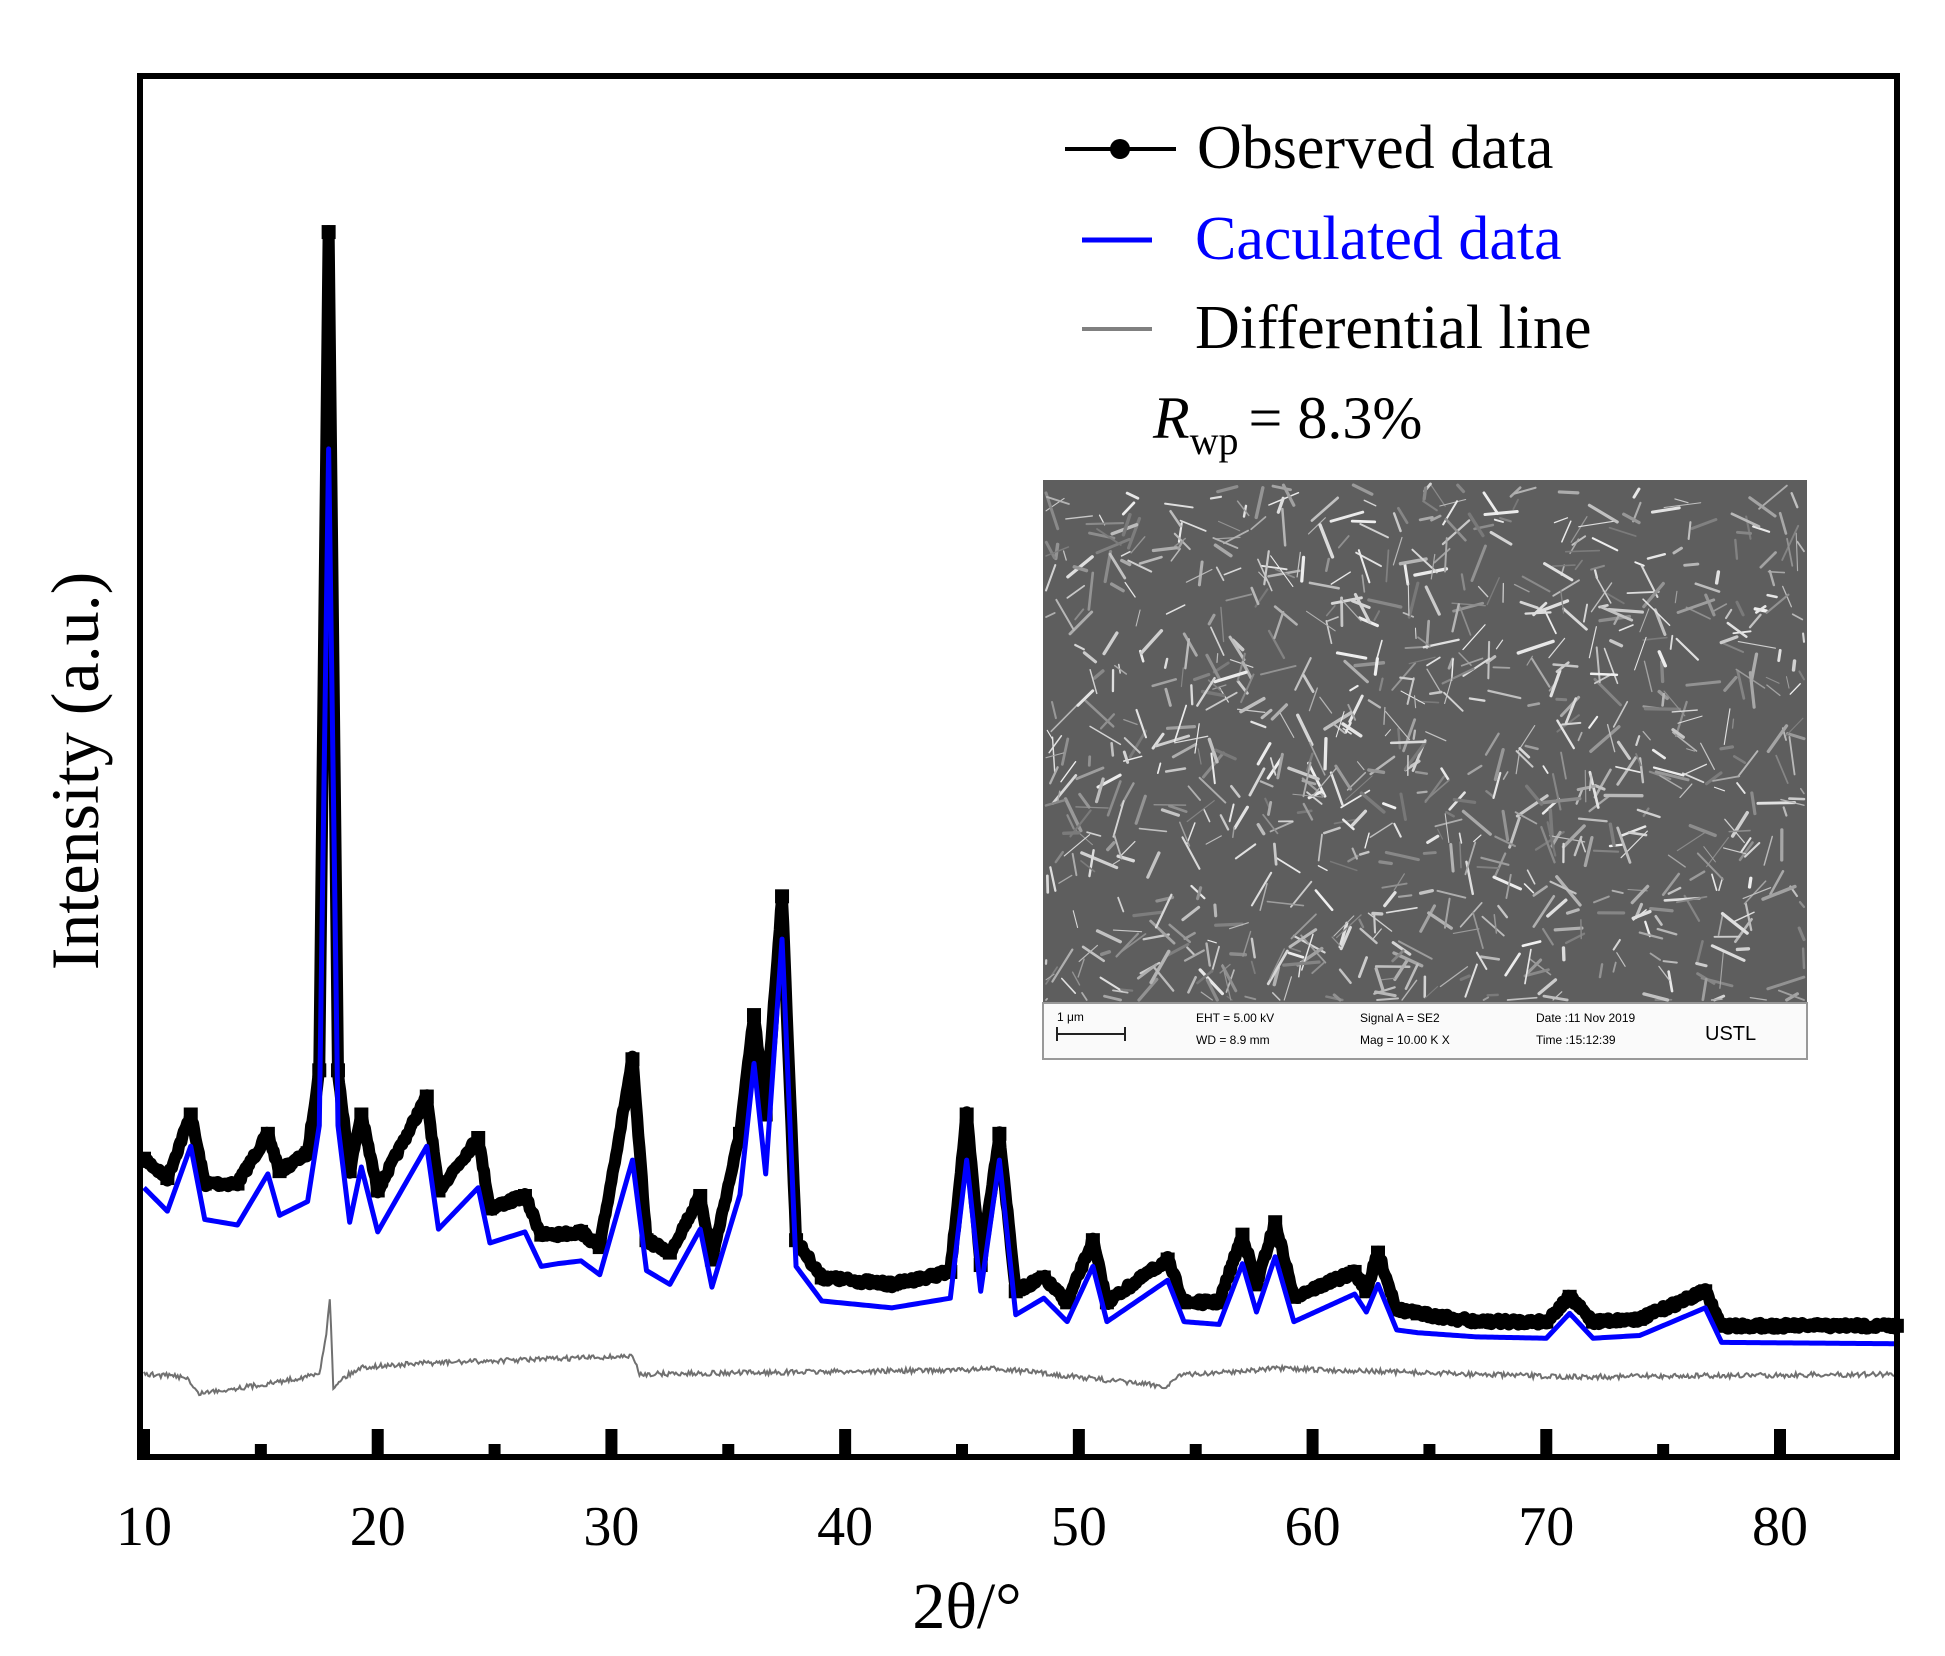  I want to click on x-tick-label: 80, so click(1780, 1527).